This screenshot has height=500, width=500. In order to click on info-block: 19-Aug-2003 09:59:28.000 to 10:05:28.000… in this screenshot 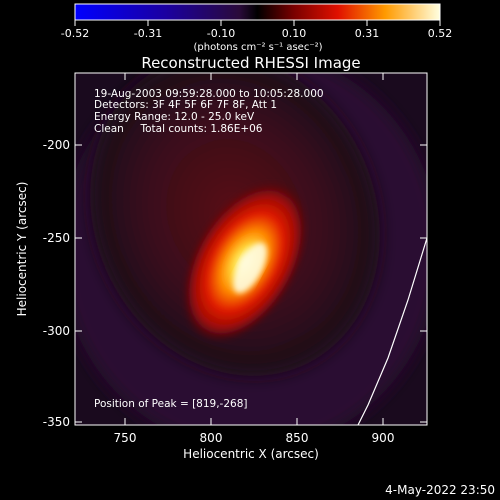, I will do `click(209, 111)`.